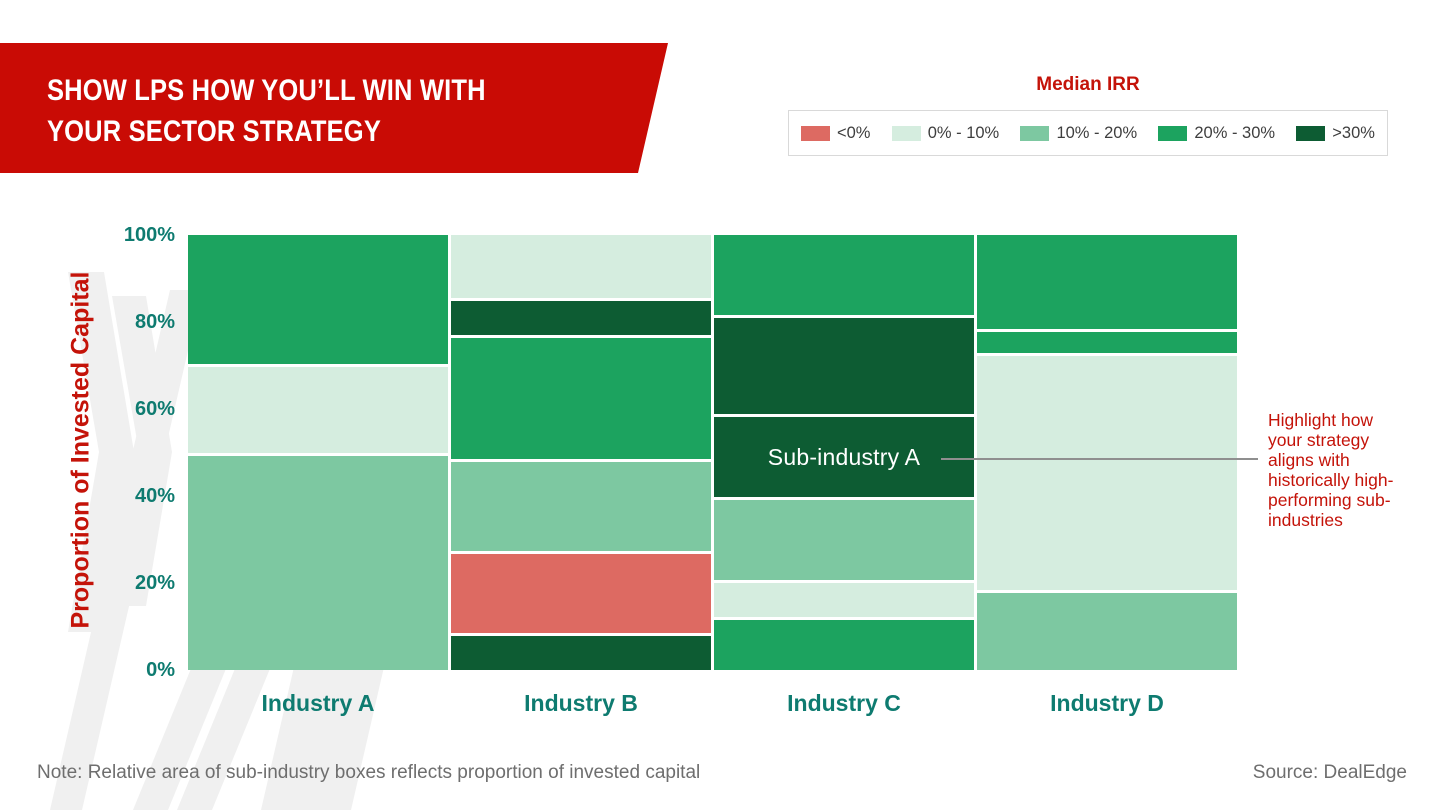 This screenshot has width=1440, height=810. I want to click on page-title-line2: YOUR SECTOR STRATEGY, so click(214, 131).